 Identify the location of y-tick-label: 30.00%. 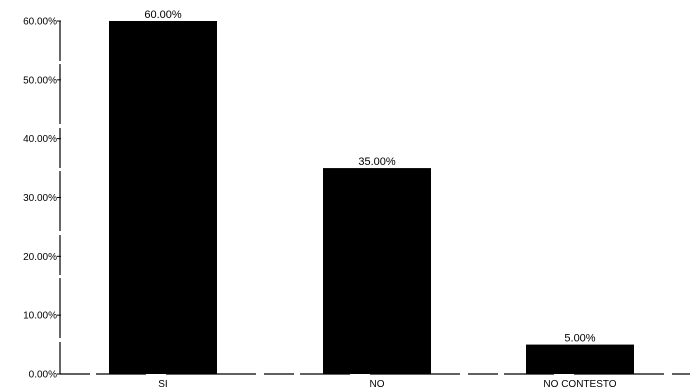
(40, 198).